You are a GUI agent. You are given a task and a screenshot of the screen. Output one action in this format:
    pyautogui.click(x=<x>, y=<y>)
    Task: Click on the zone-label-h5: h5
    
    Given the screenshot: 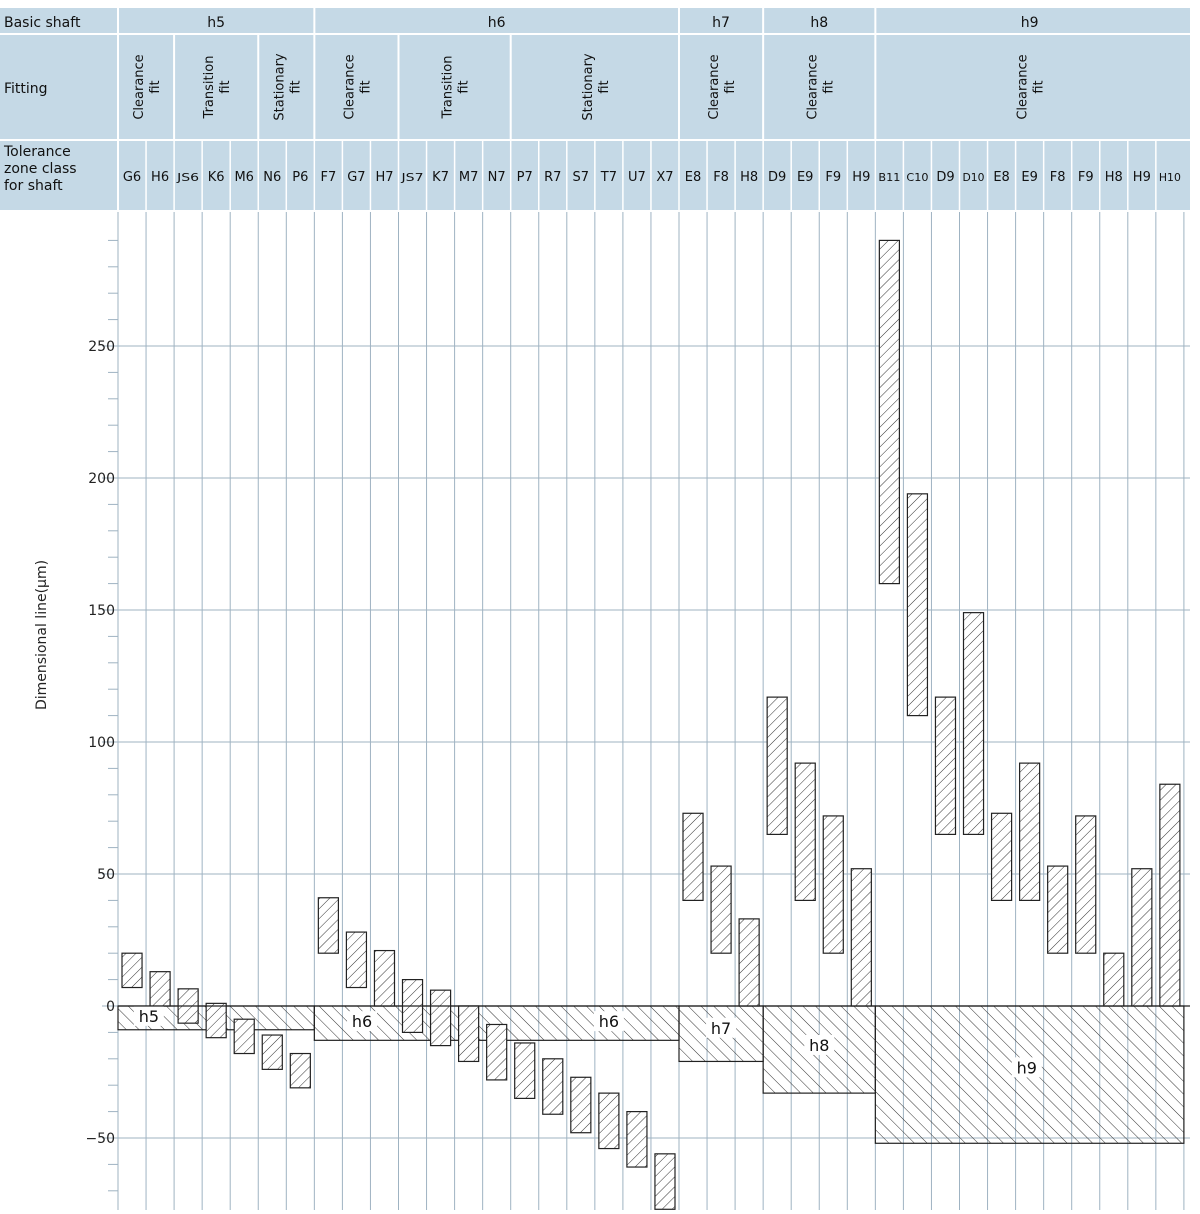 What is the action you would take?
    pyautogui.click(x=149, y=1016)
    